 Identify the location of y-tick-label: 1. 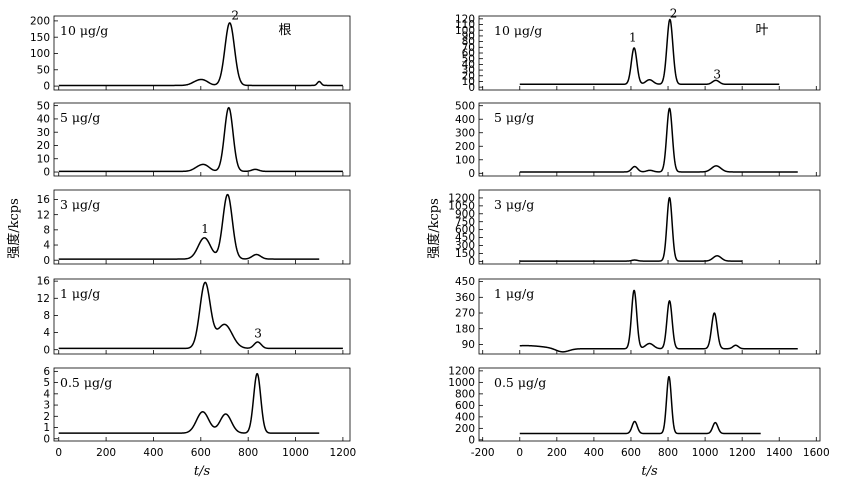
(46, 428).